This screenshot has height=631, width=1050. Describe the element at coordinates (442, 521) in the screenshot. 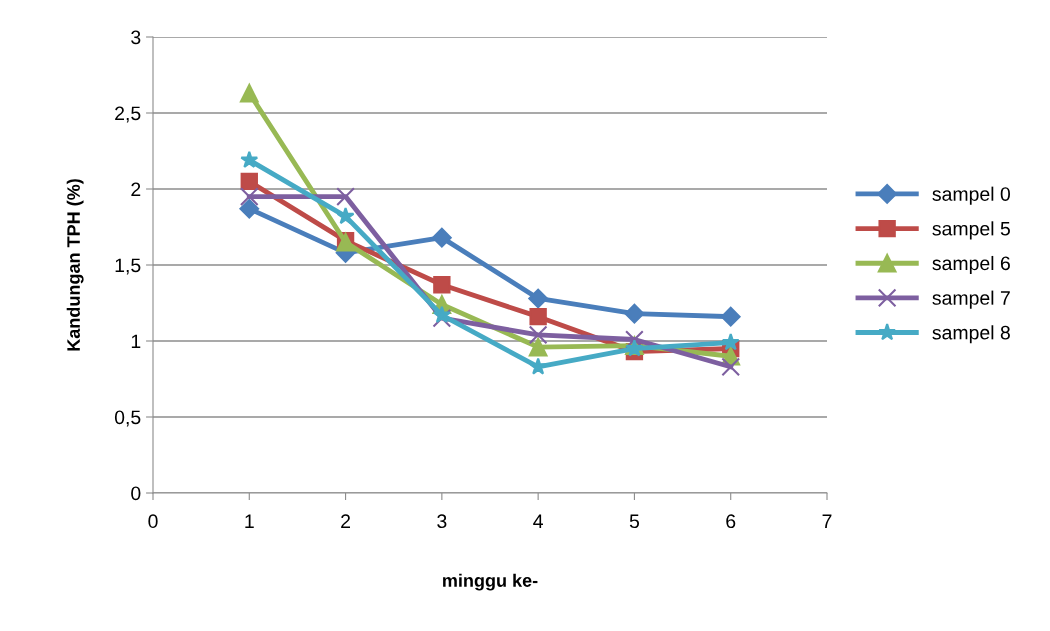

I see `x-tick-label: 3` at that location.